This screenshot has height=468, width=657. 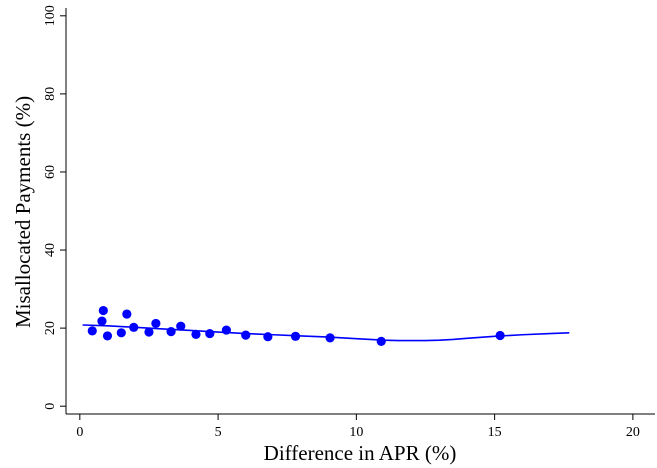 I want to click on x-tick-label: 20, so click(x=633, y=432).